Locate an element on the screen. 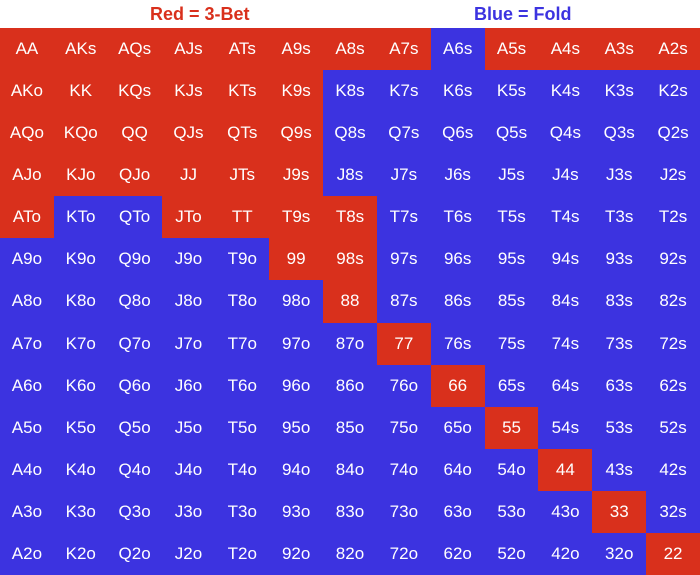 The image size is (700, 575). hand-cell: 73o is located at coordinates (403, 511).